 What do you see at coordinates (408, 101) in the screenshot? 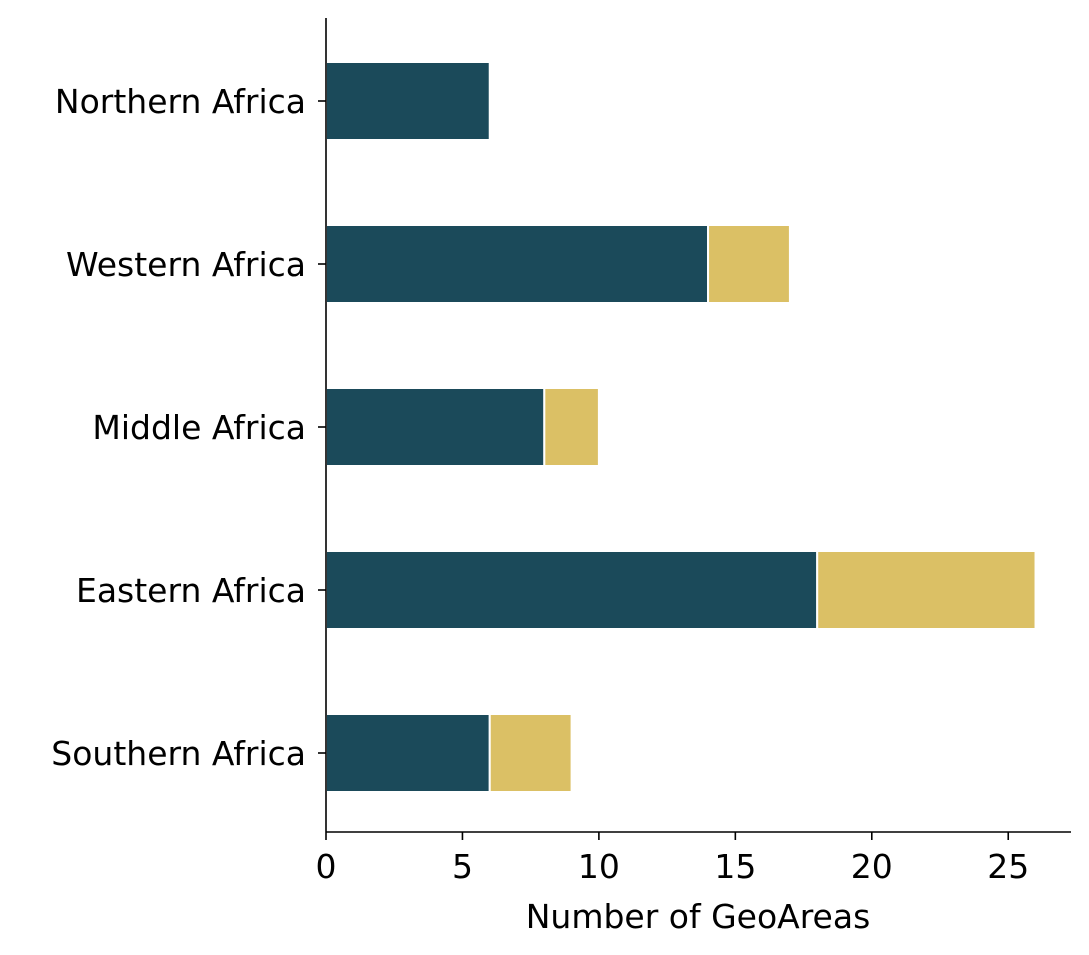
I see `bar-1-northern-africa` at bounding box center [408, 101].